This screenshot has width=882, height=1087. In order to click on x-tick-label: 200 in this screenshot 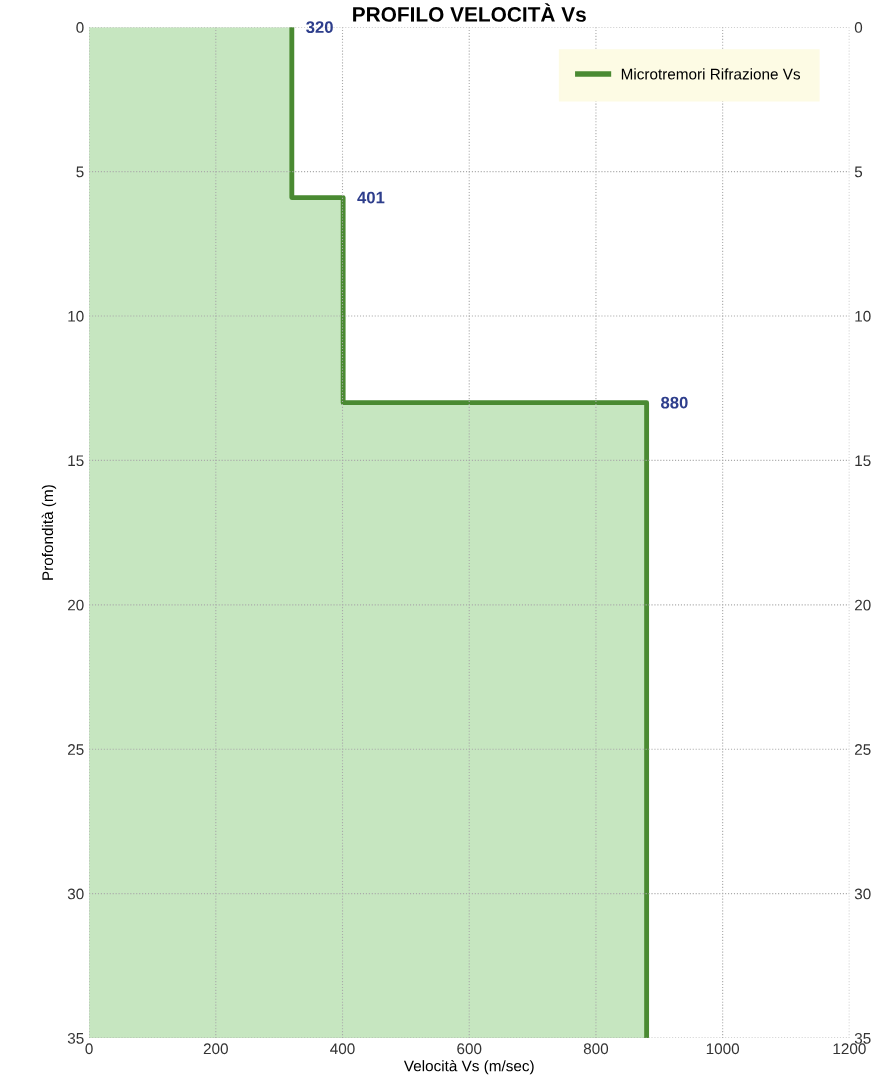, I will do `click(215, 1049)`.